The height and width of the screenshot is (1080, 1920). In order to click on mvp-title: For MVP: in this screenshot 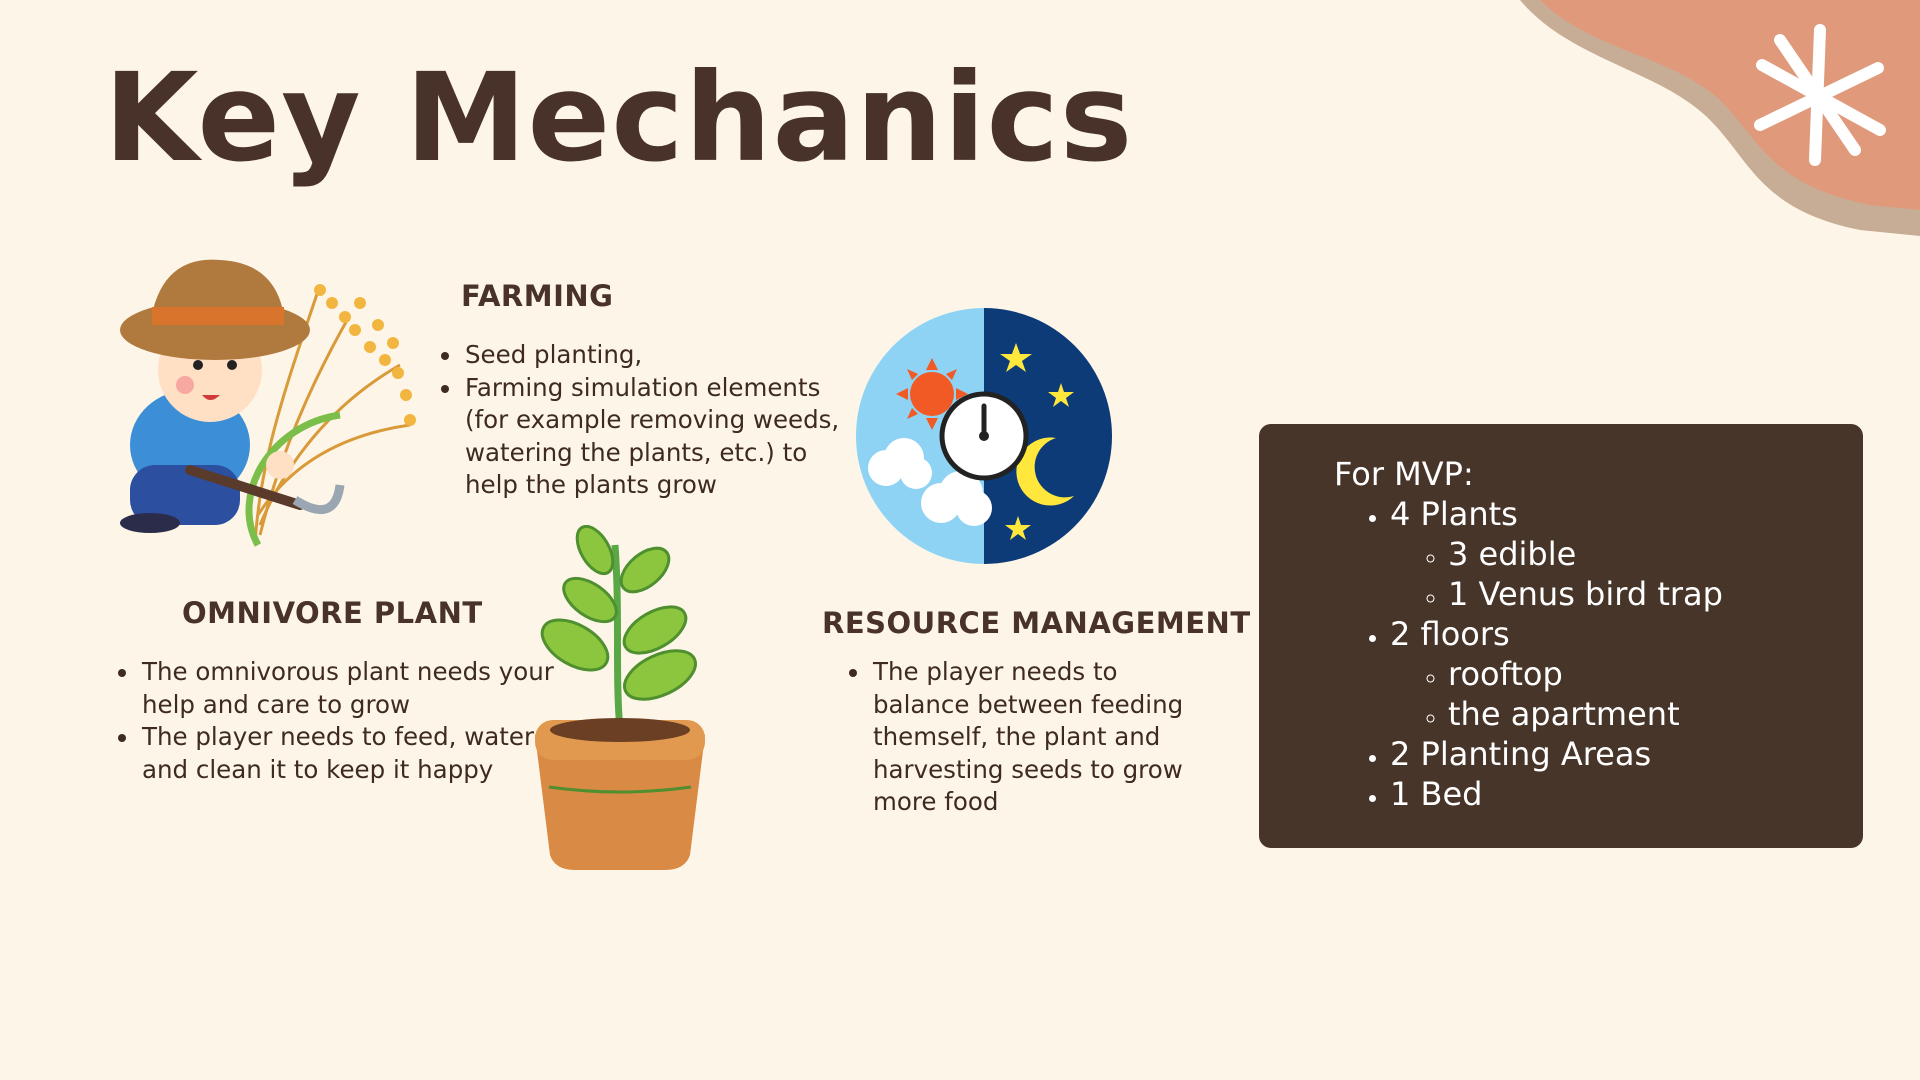, I will do `click(1404, 474)`.